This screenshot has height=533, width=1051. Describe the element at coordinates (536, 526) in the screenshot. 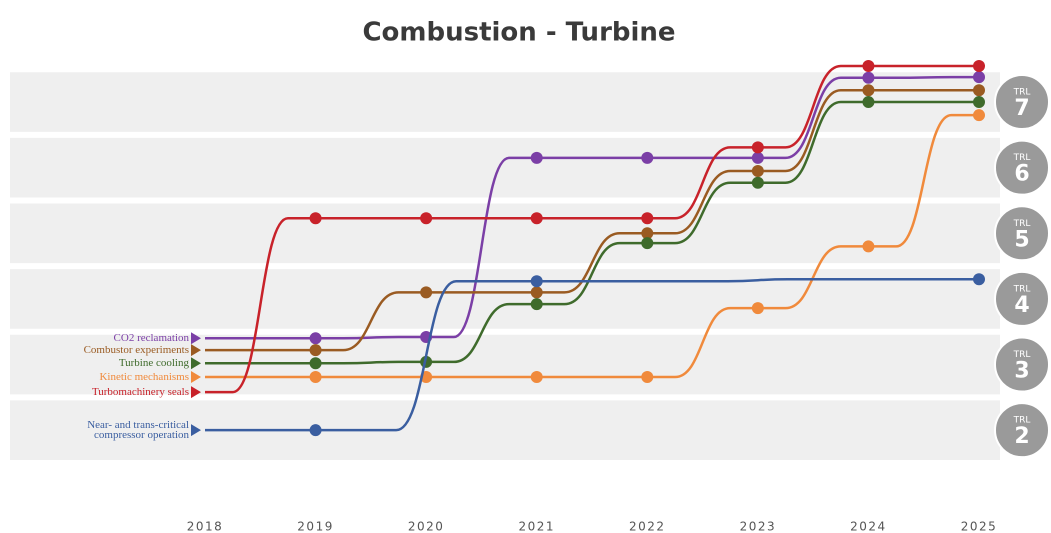

I see `x-tick-label: 2021` at that location.